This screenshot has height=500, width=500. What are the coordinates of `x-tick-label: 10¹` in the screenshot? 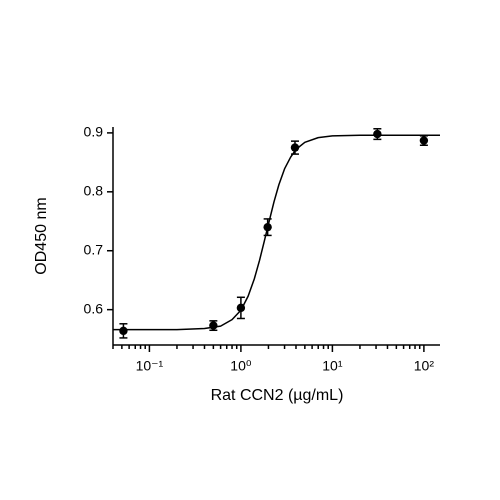 It's located at (332, 366).